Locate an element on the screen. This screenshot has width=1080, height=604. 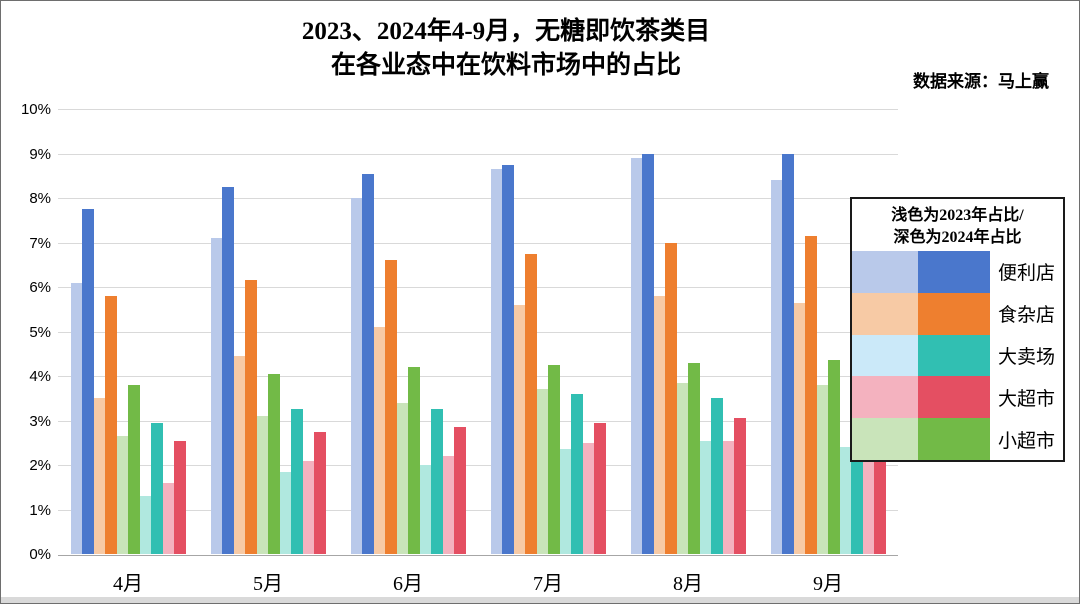
x-label-9月: 9月 is located at coordinates (828, 584).